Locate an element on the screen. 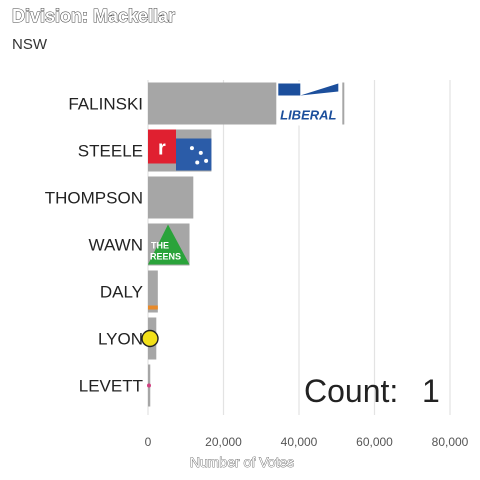 The width and height of the screenshot is (480, 480). x-tick-label: 80,000 is located at coordinates (450, 442).